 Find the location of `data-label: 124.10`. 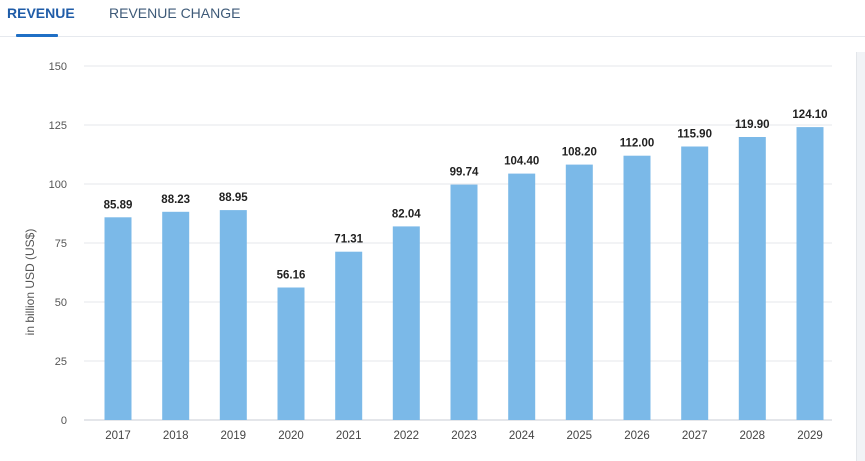

data-label: 124.10 is located at coordinates (809, 115).